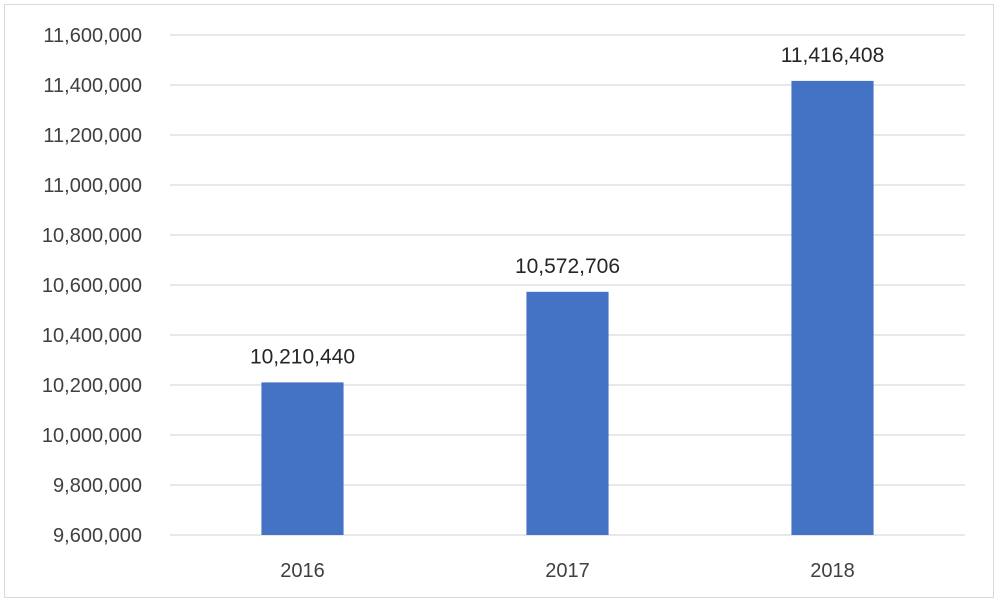 Image resolution: width=1000 pixels, height=604 pixels. What do you see at coordinates (92, 86) in the screenshot?
I see `y-tick-label: 11,400,000` at bounding box center [92, 86].